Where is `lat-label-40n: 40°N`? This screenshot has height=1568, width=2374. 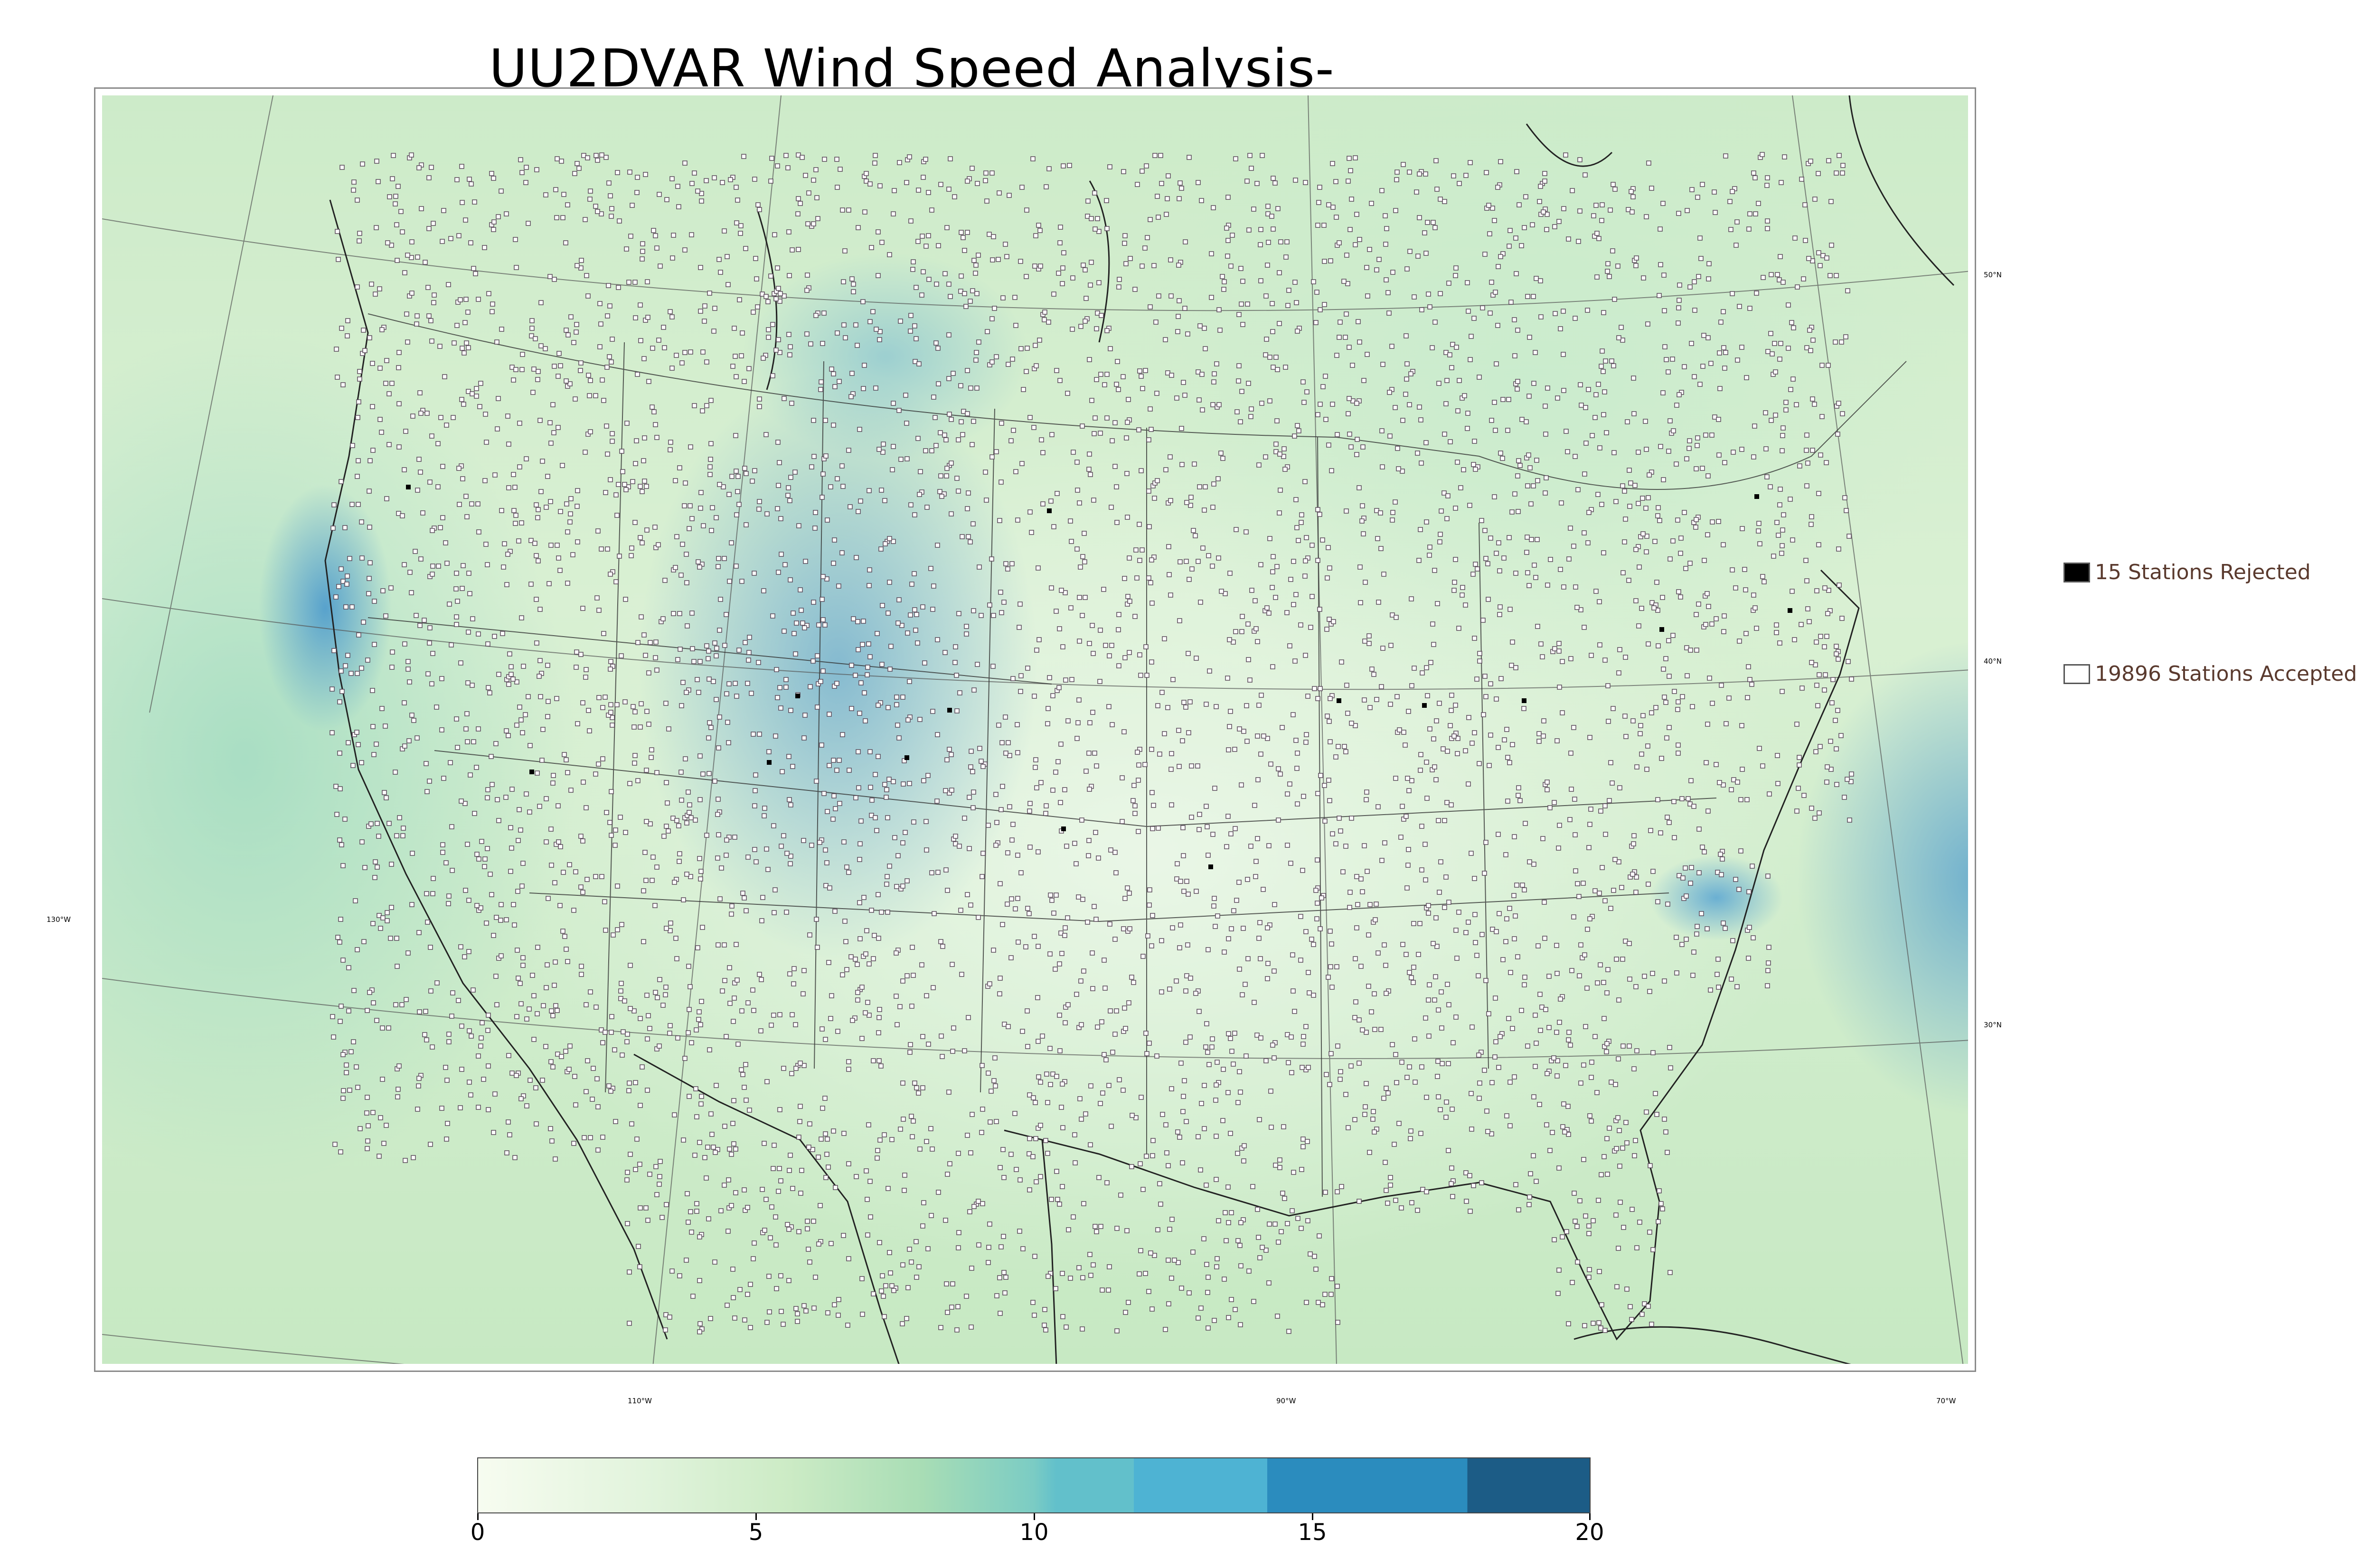
lat-label-40n: 40°N is located at coordinates (1993, 662).